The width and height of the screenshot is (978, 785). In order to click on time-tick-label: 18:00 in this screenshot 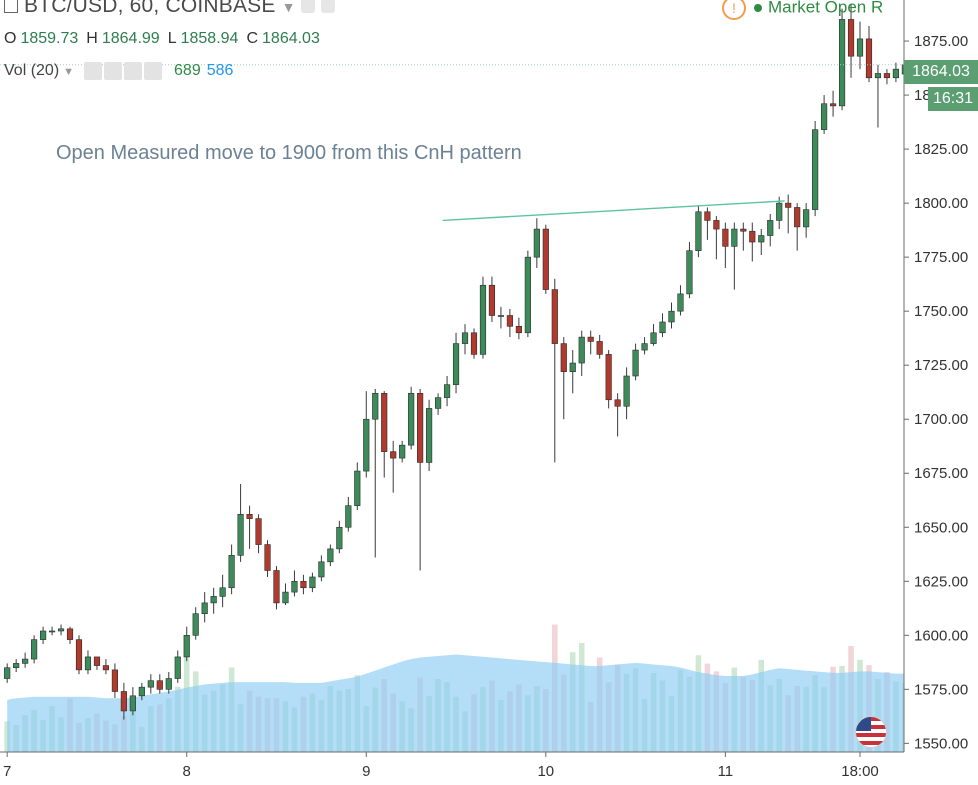, I will do `click(860, 771)`.